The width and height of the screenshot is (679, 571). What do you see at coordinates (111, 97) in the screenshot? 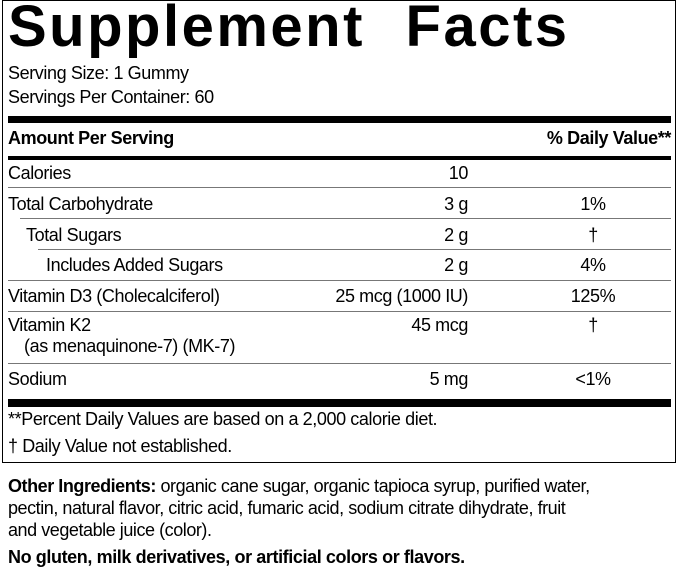
I see `servings-per-container: Servings Per Container: 60` at bounding box center [111, 97].